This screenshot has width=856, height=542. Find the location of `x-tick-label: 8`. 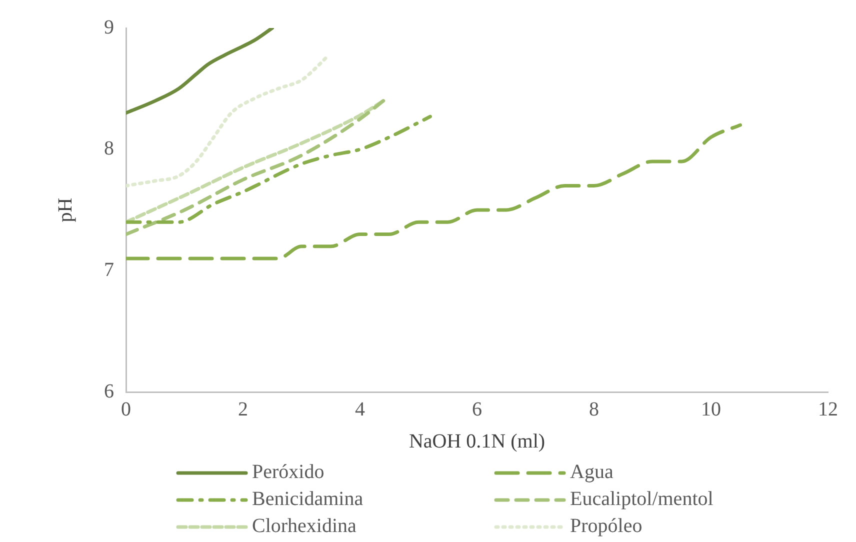

x-tick-label: 8 is located at coordinates (594, 409).